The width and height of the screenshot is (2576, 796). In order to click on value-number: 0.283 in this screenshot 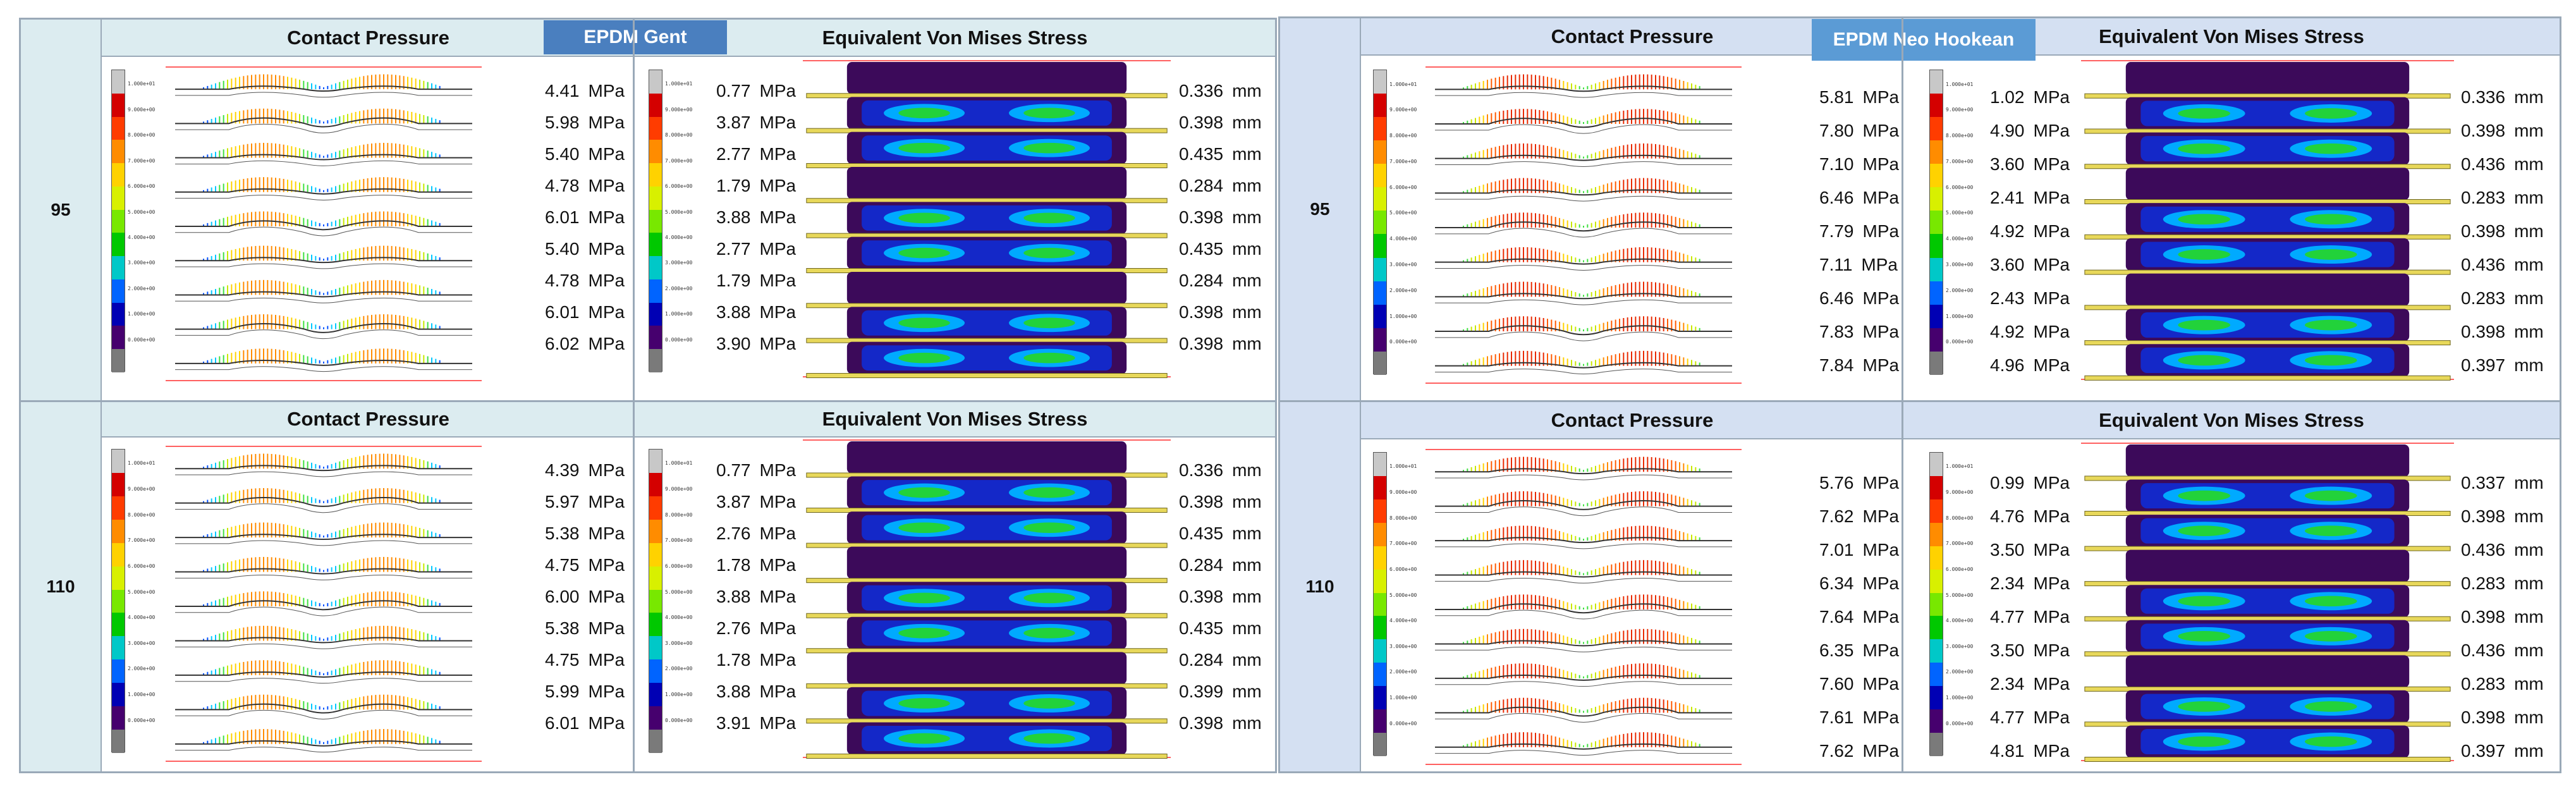, I will do `click(2483, 298)`.